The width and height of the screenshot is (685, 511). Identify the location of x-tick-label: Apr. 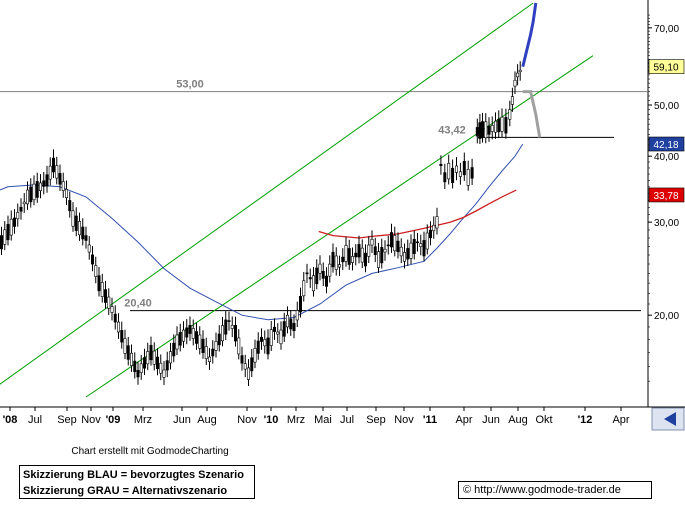
(463, 420).